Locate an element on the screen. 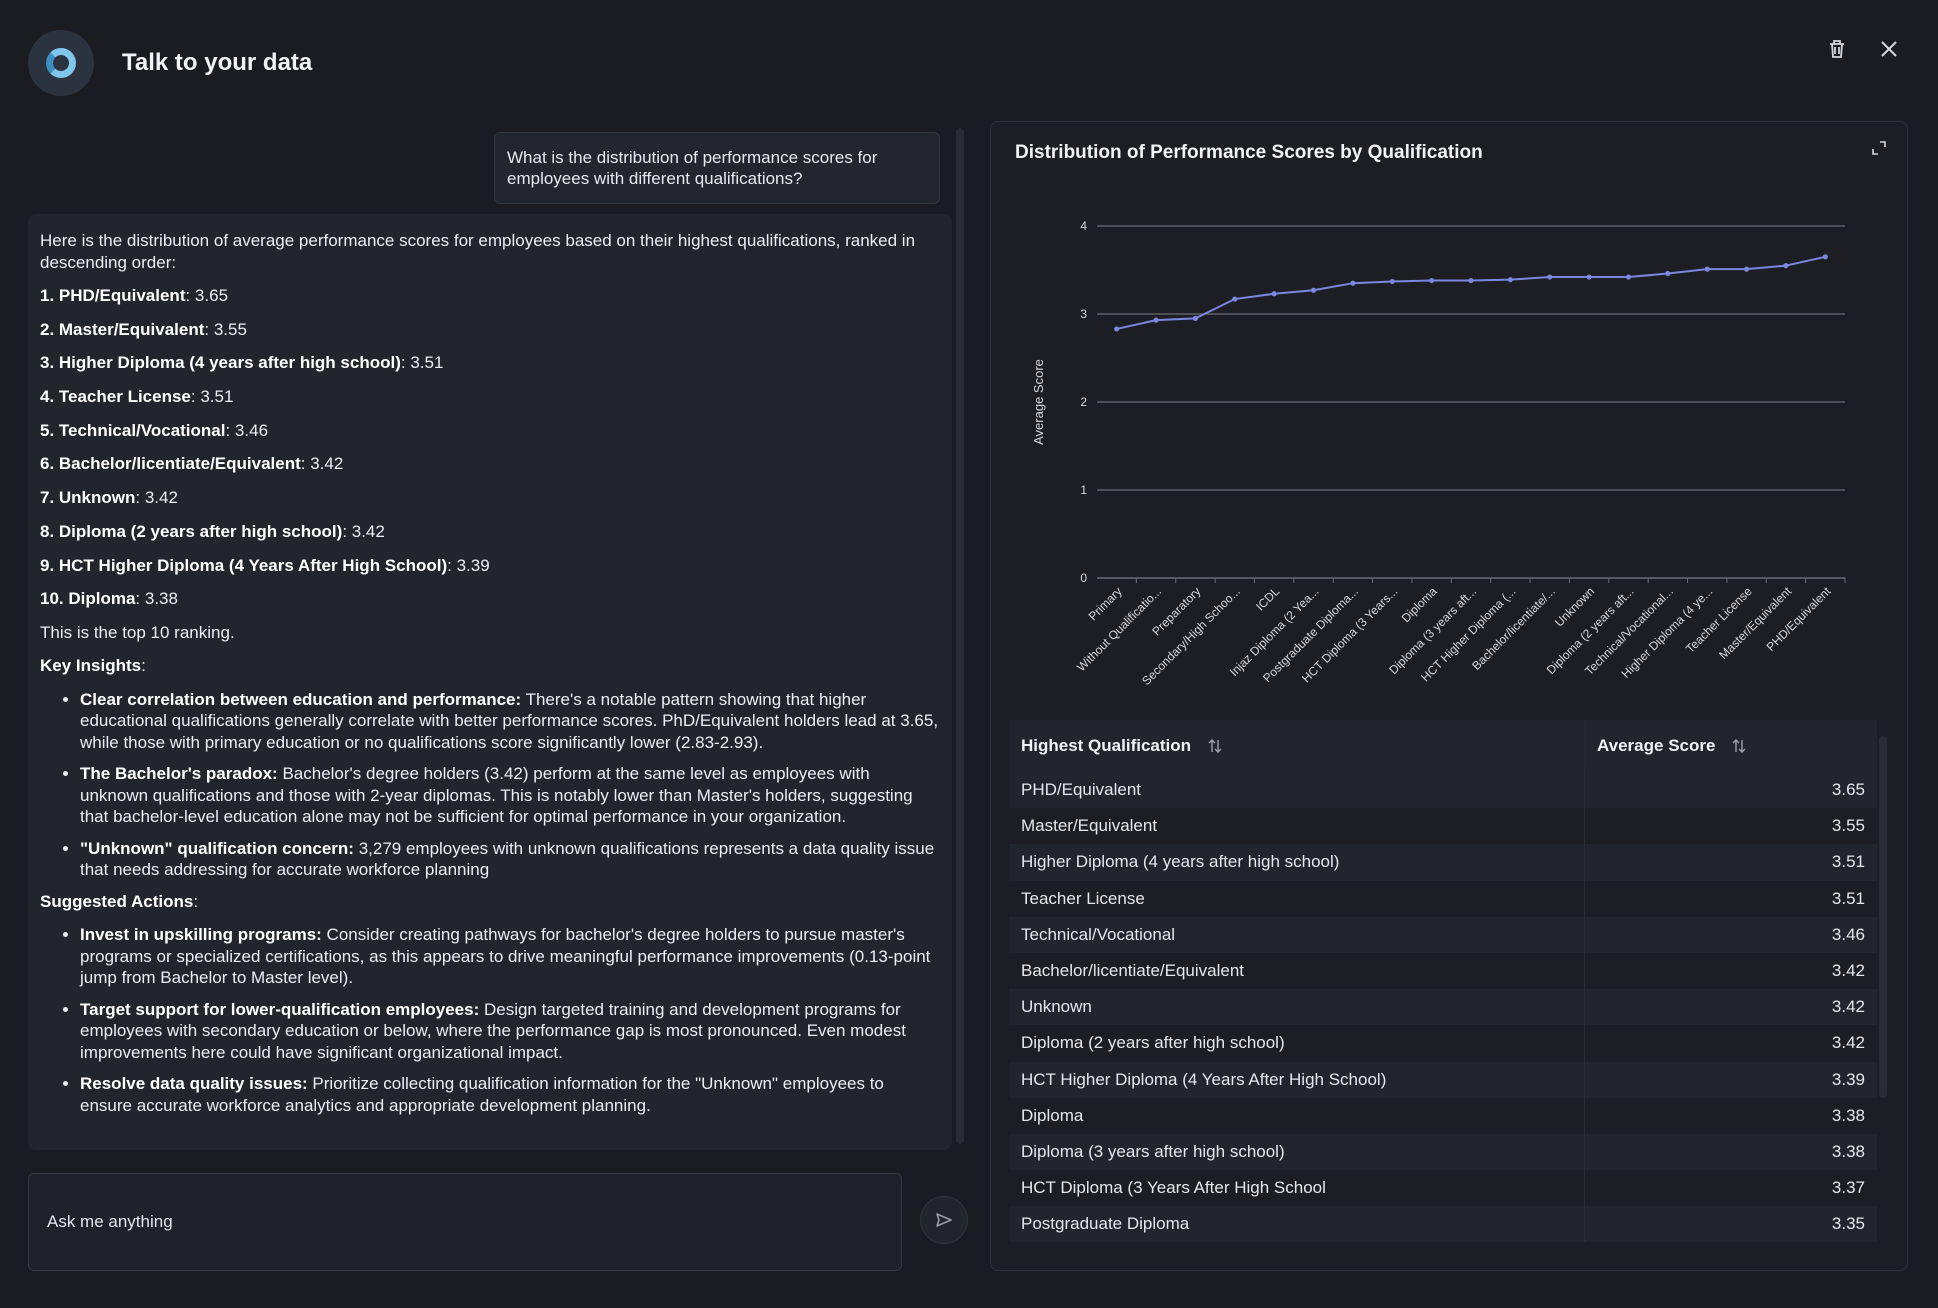  table-row: Diploma (3 years after high school) 3.38 is located at coordinates (1443, 1152).